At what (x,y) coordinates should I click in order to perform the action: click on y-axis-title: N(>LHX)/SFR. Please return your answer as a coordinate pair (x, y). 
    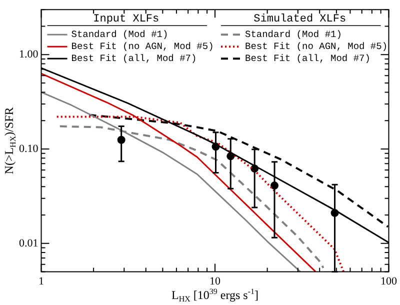
    Looking at the image, I should click on (10, 140).